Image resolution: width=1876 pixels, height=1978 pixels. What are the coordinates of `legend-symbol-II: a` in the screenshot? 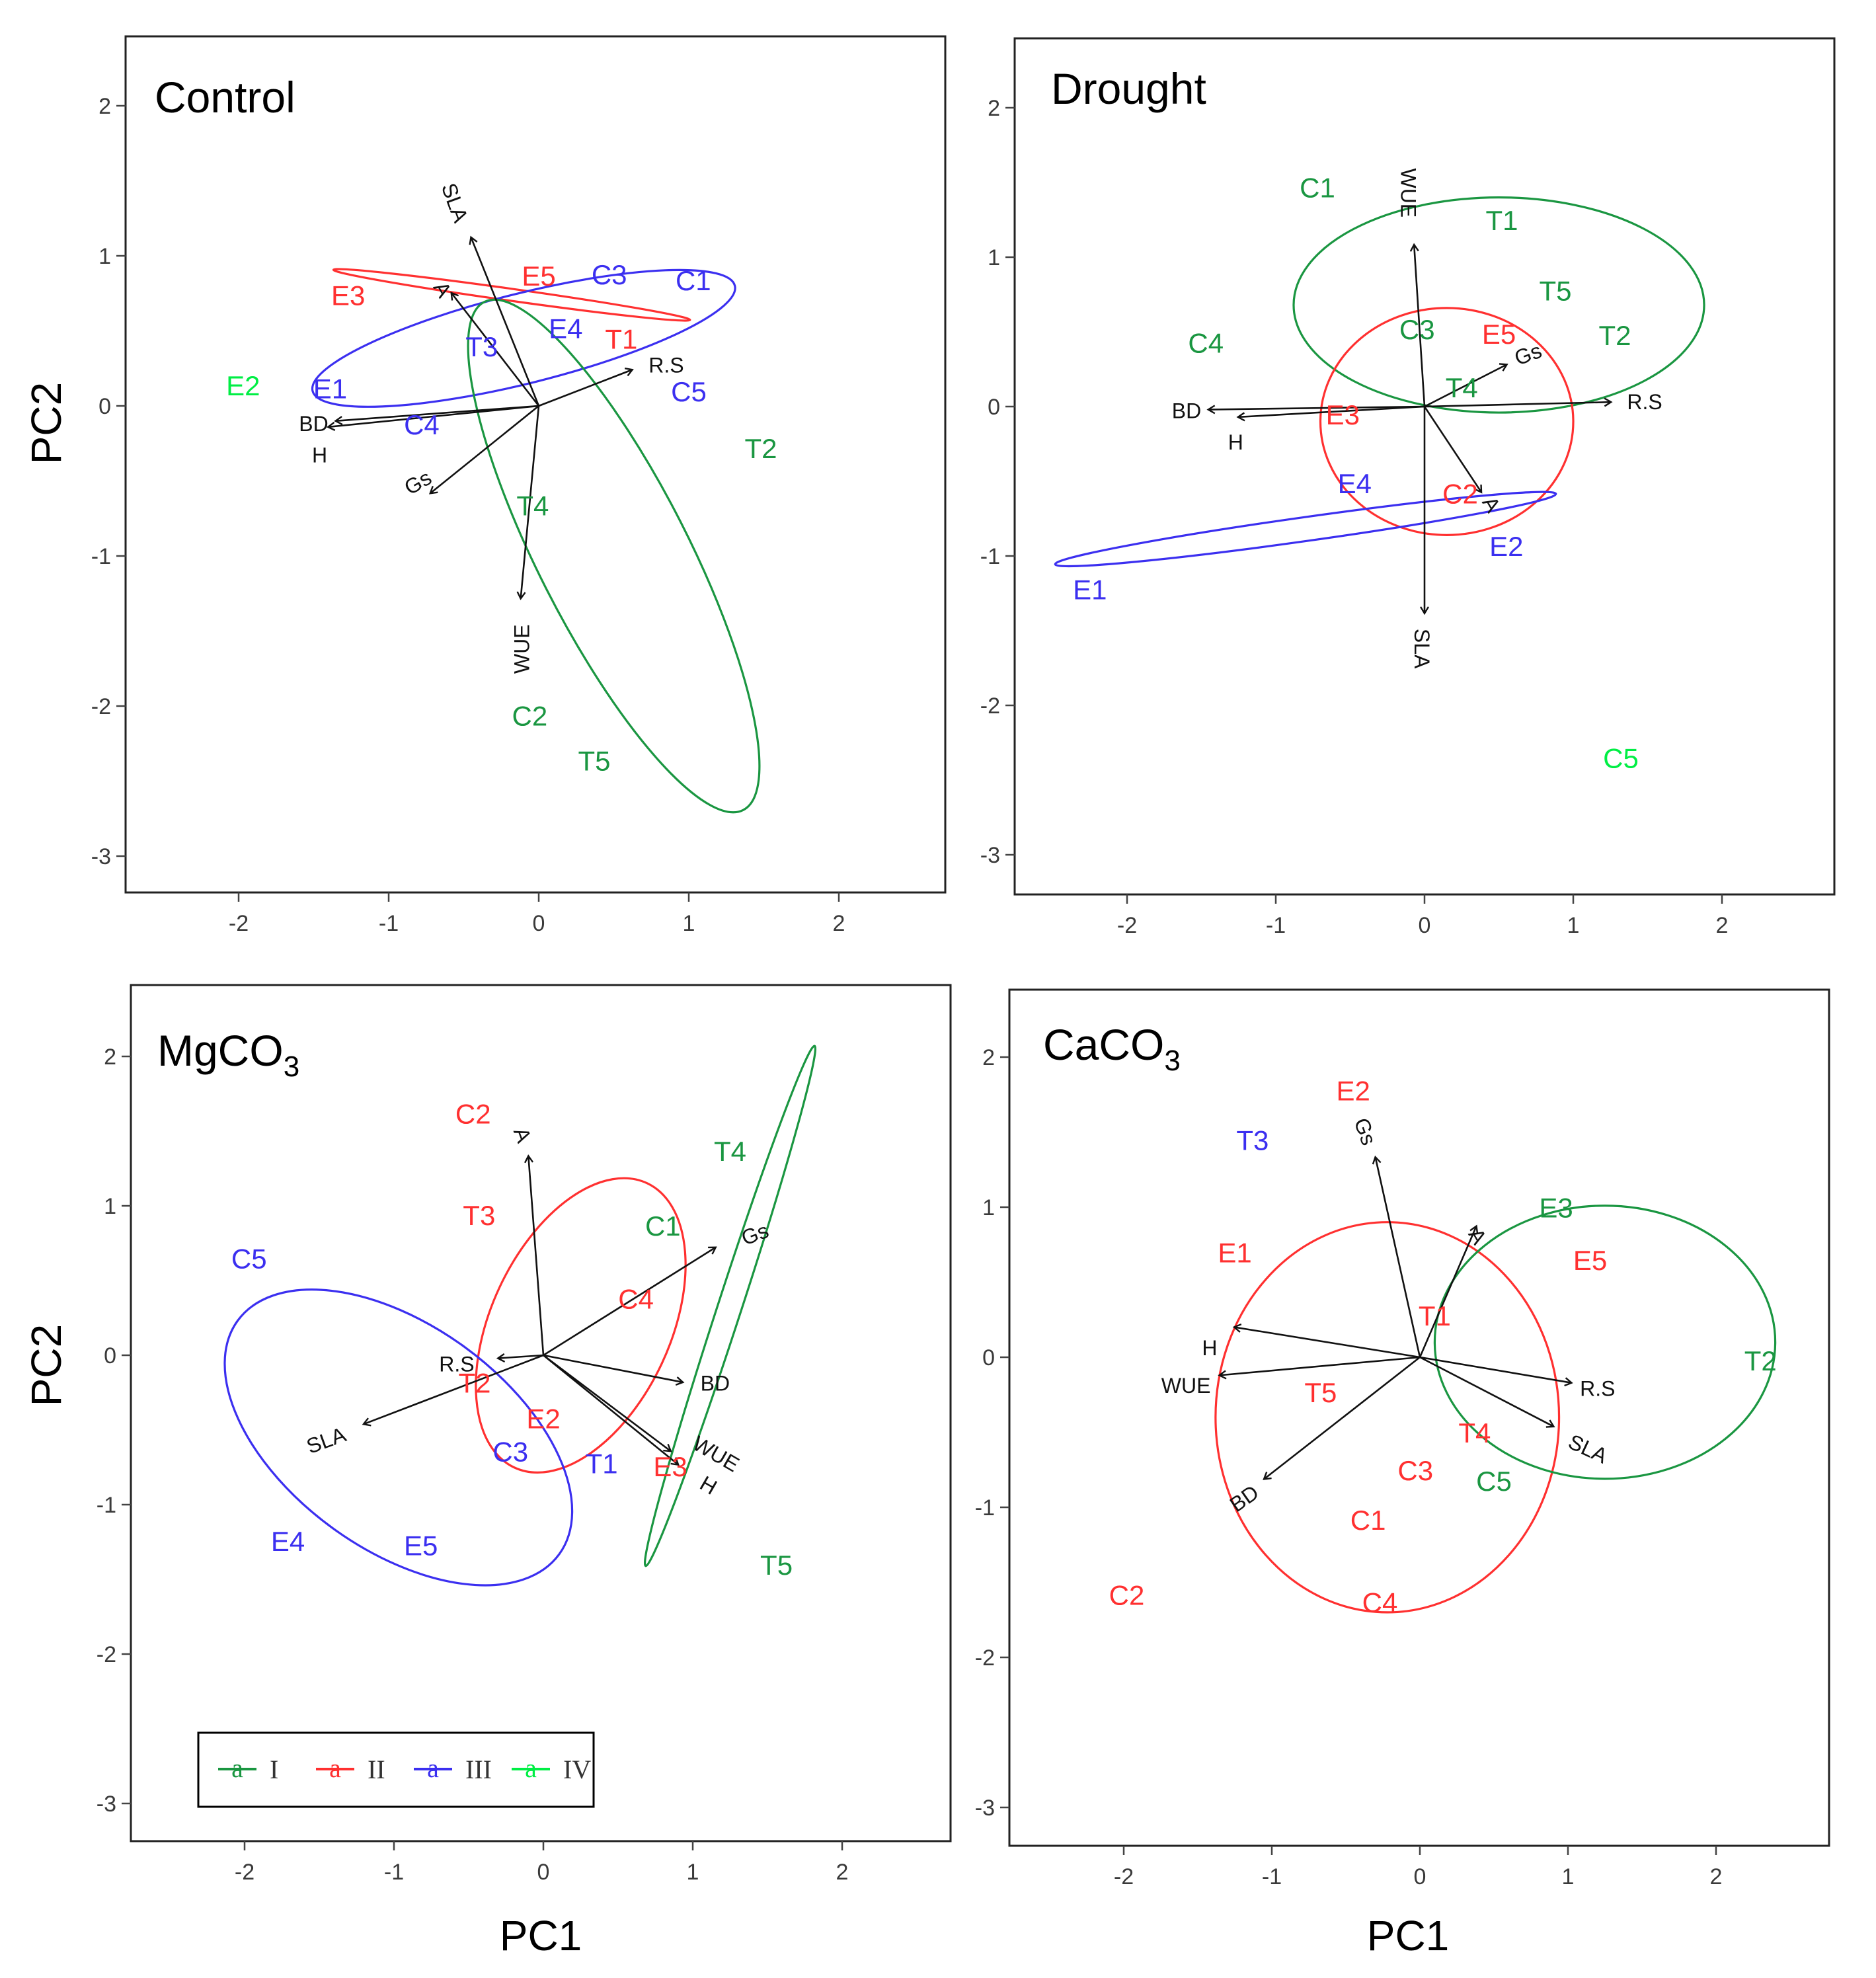 It's located at (335, 1768).